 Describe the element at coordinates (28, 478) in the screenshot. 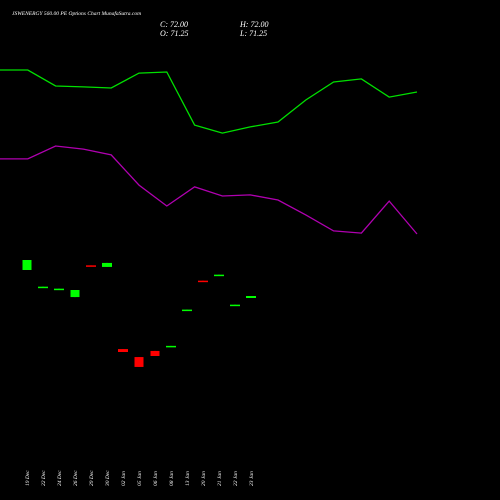

I see `x-tick-label: 19 Dec` at that location.